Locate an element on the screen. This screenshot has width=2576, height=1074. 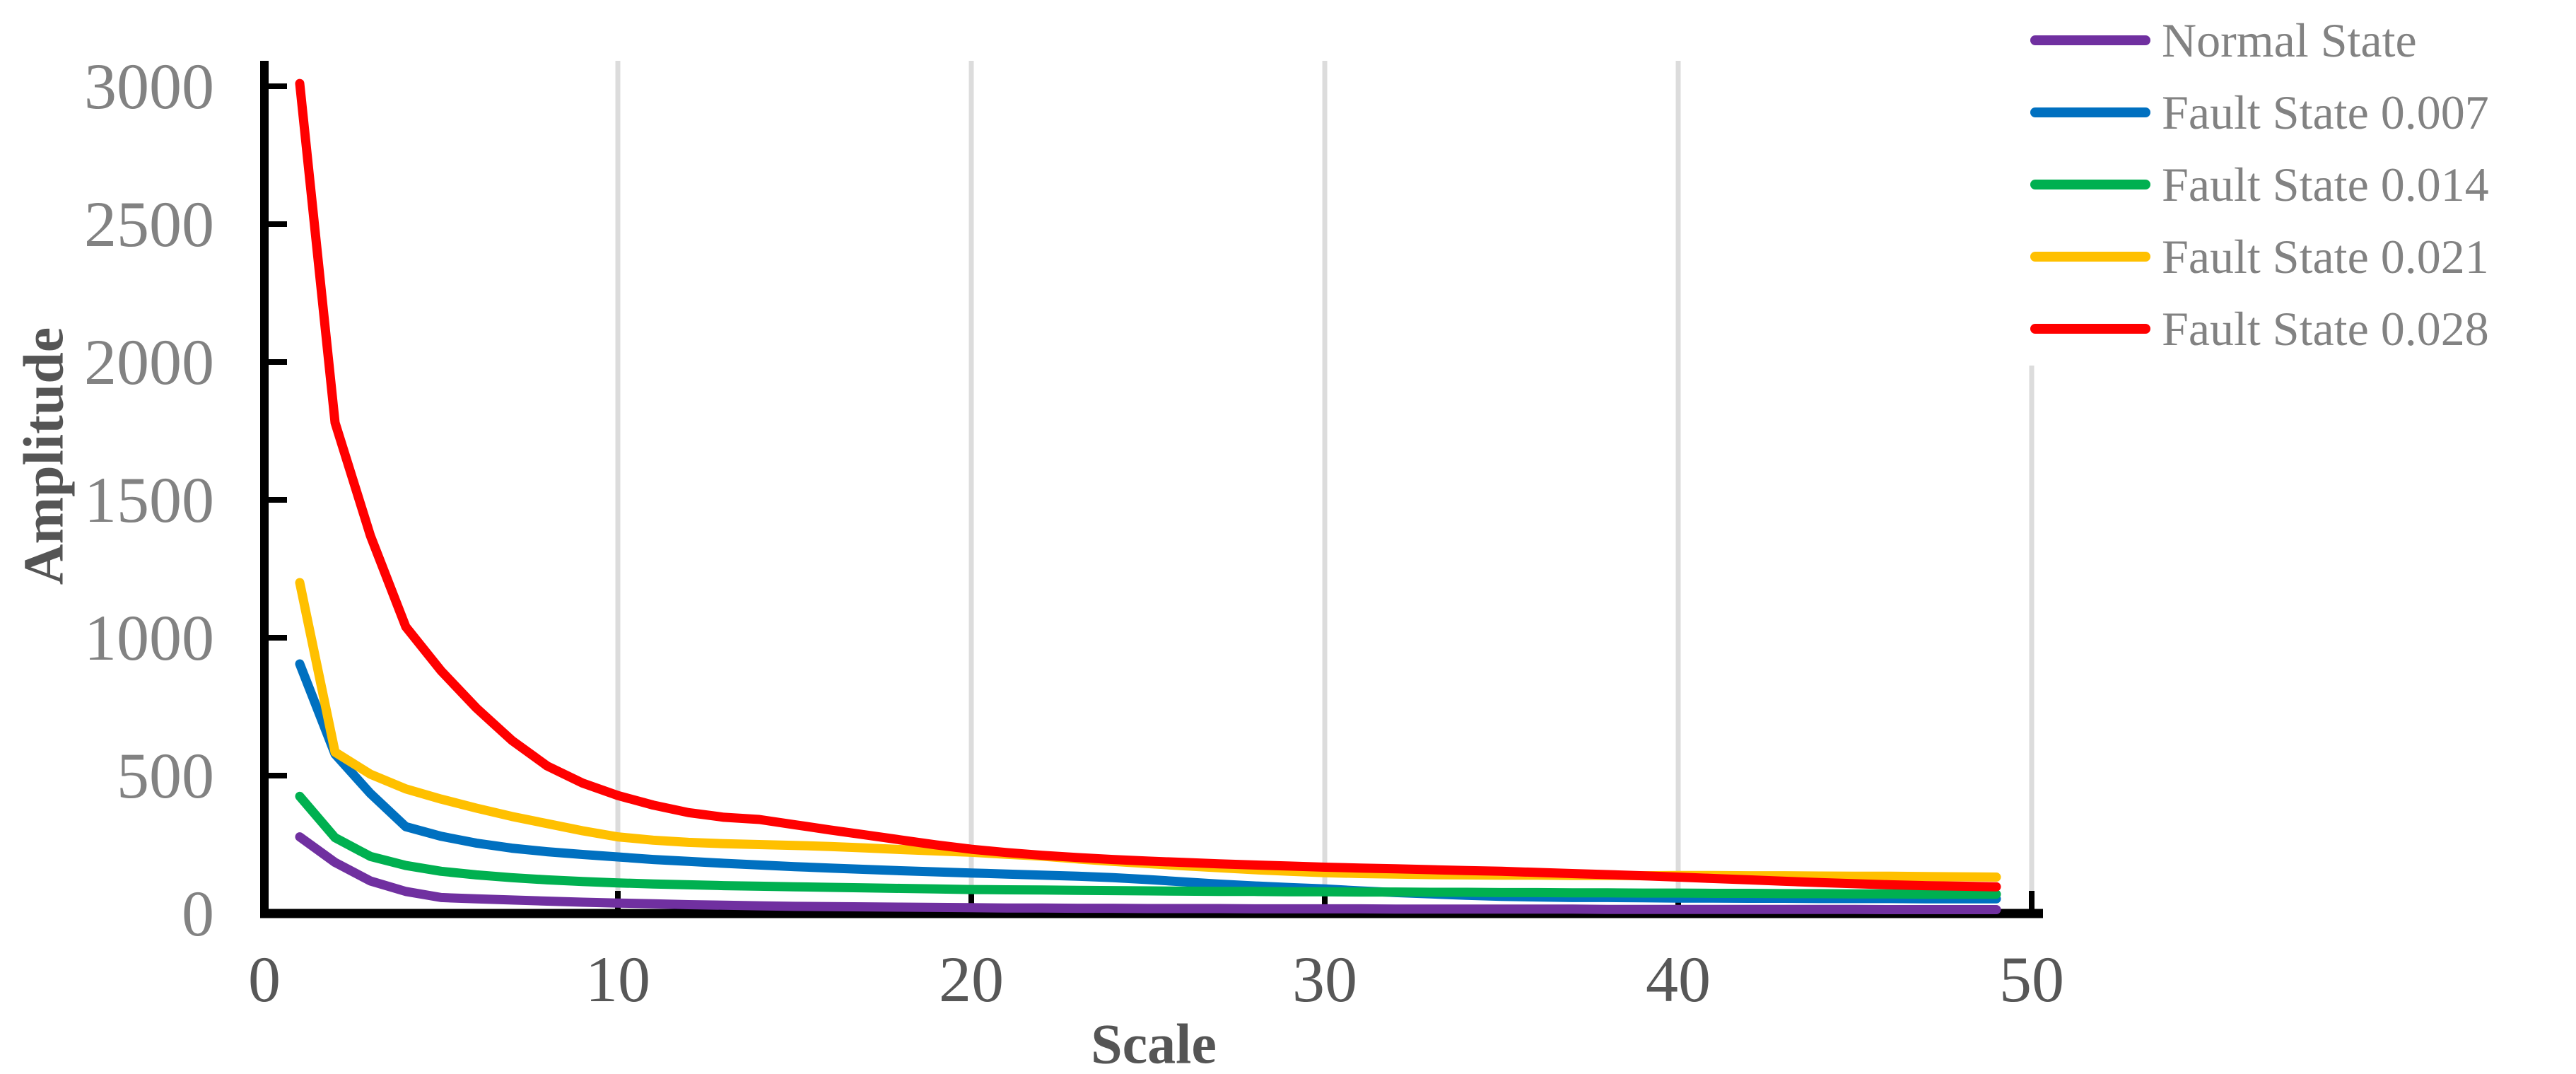
legend-row-fault-state-0014: Fault State 0.014 is located at coordinates (2303, 185).